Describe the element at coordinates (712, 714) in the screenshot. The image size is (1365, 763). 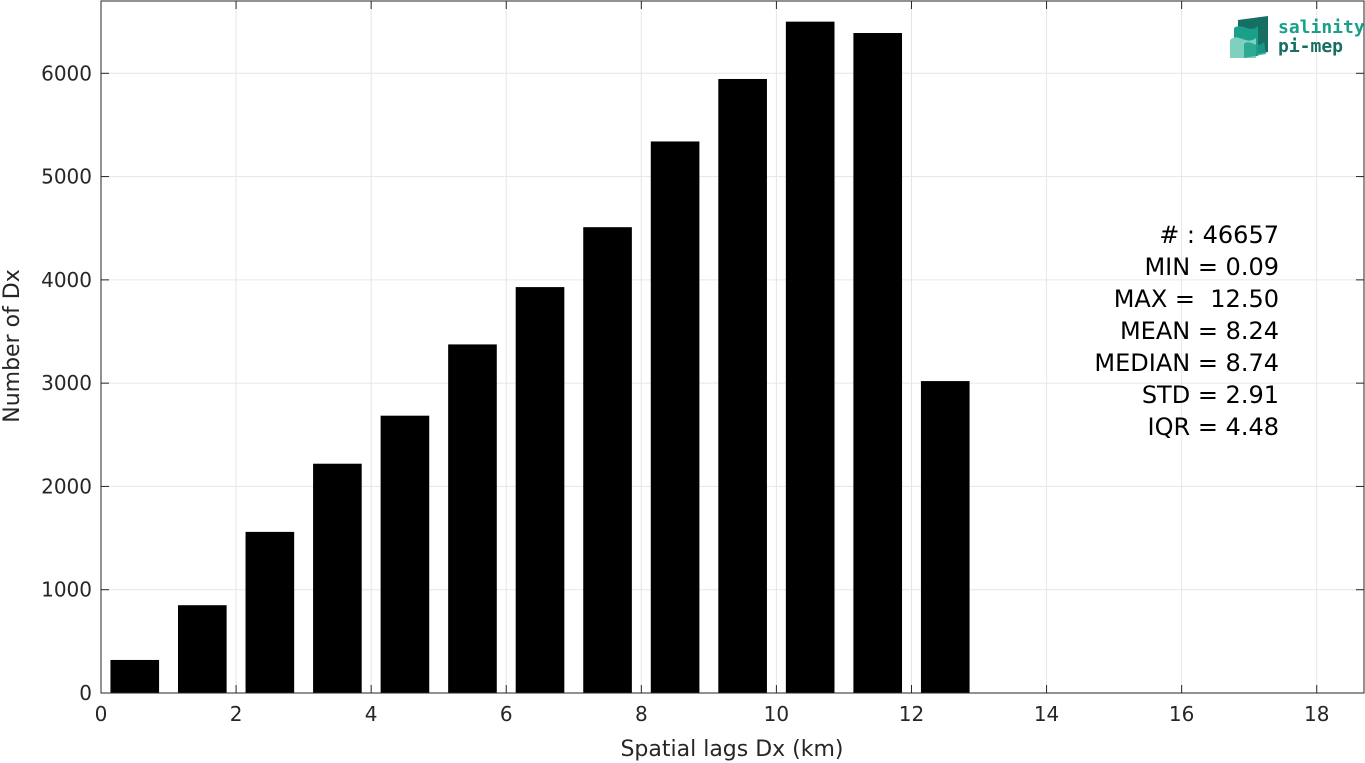
I see `x-tick-labels: 0 2 4 6 8 10 12 14 16 18` at that location.